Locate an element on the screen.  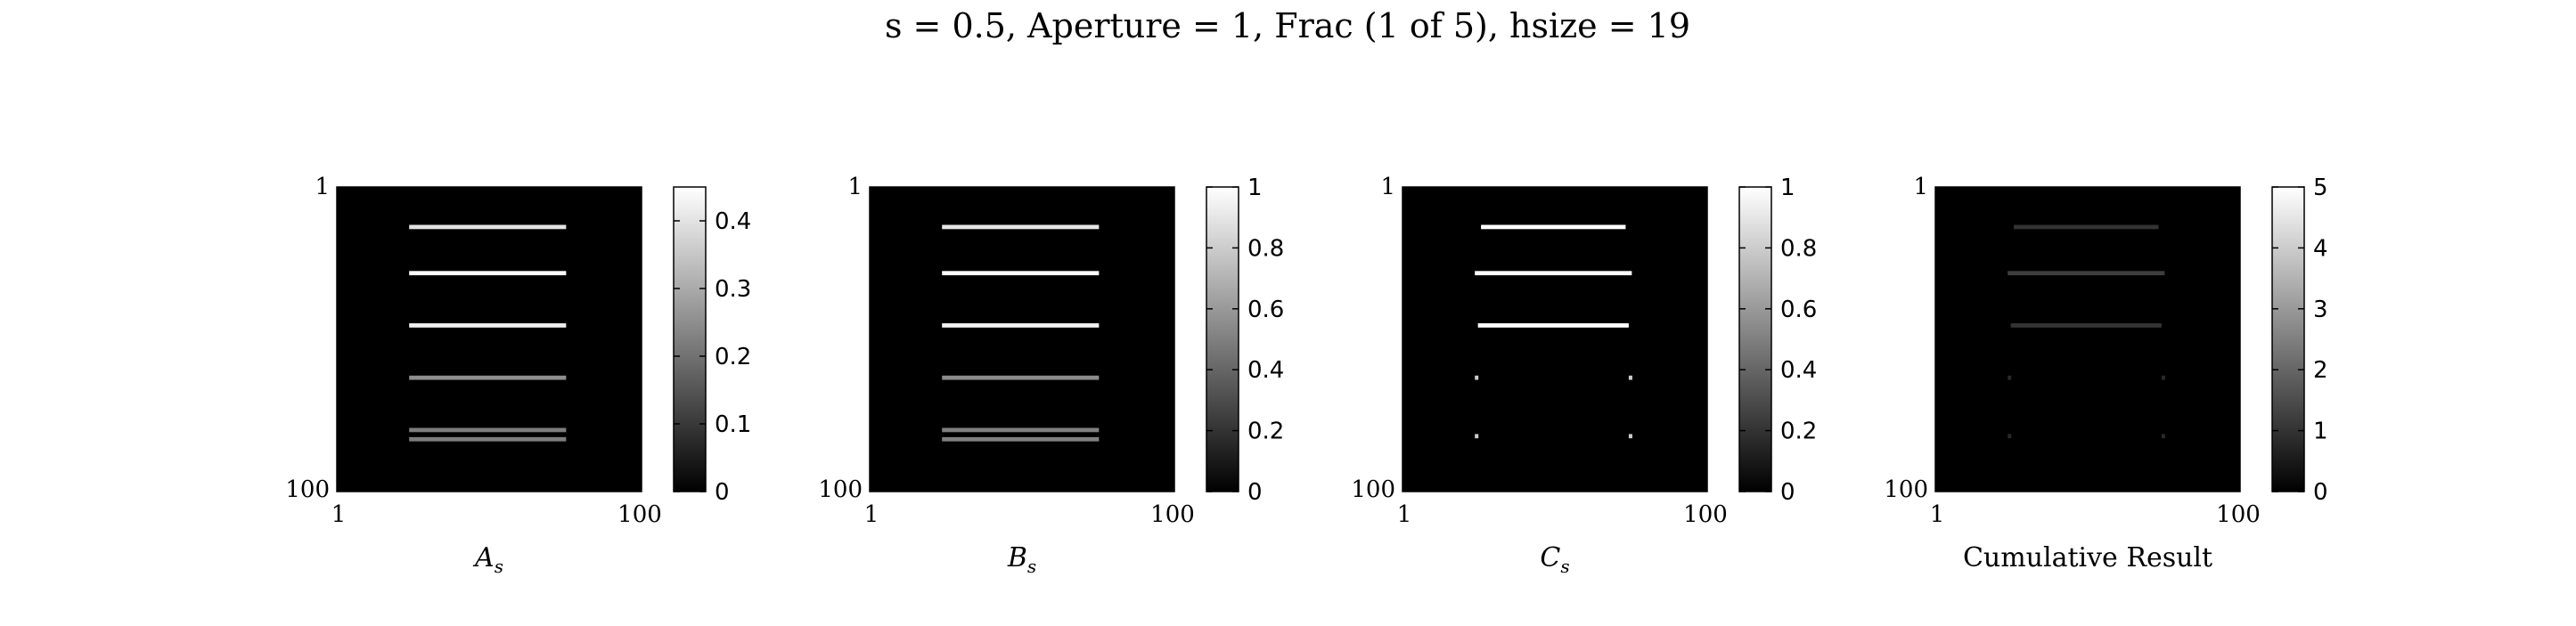
colorbar-tick-label: 0.3 is located at coordinates (733, 289).